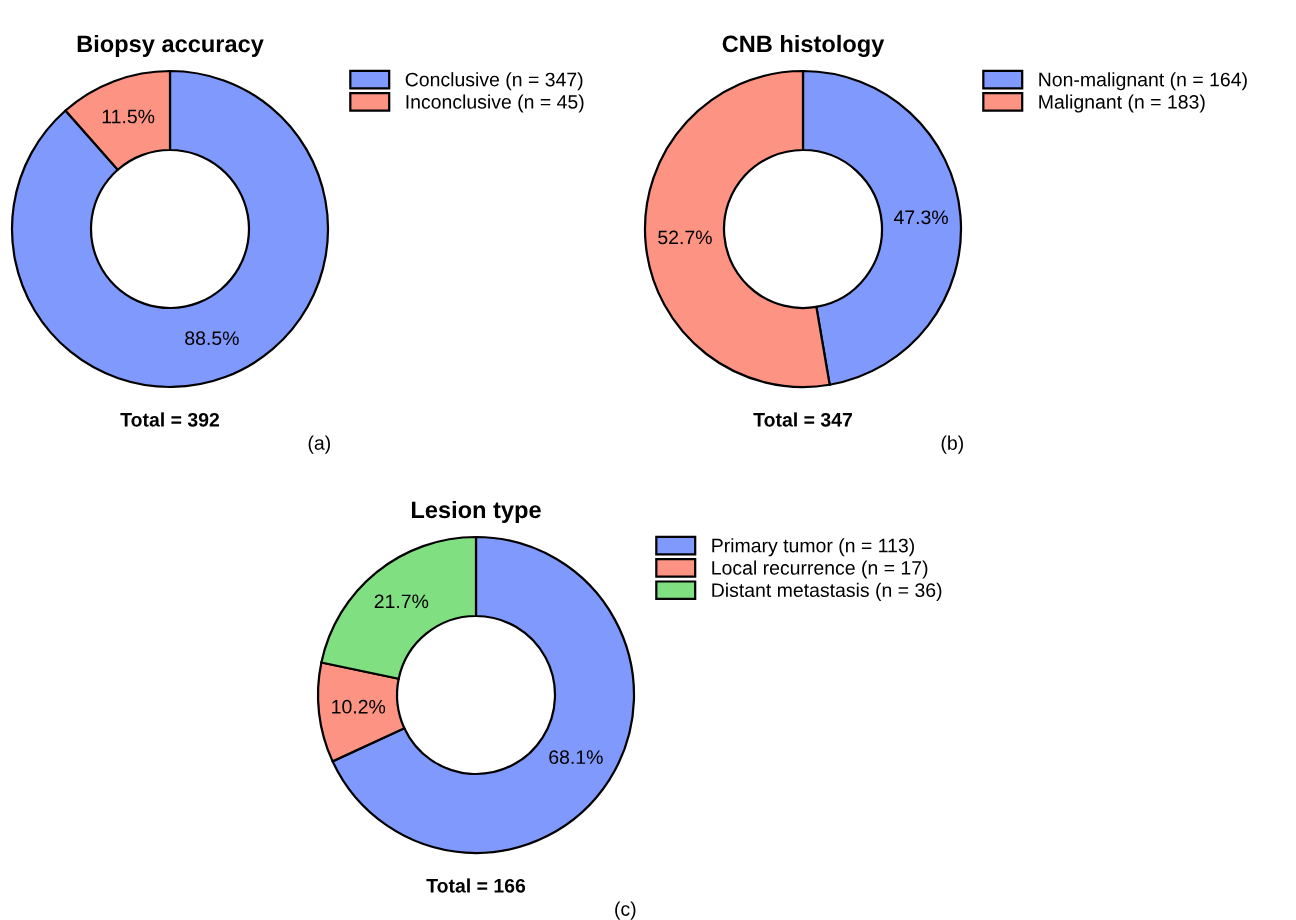 The image size is (1296, 920). Describe the element at coordinates (401, 601) in the screenshot. I see `data-label: 21.7%` at that location.